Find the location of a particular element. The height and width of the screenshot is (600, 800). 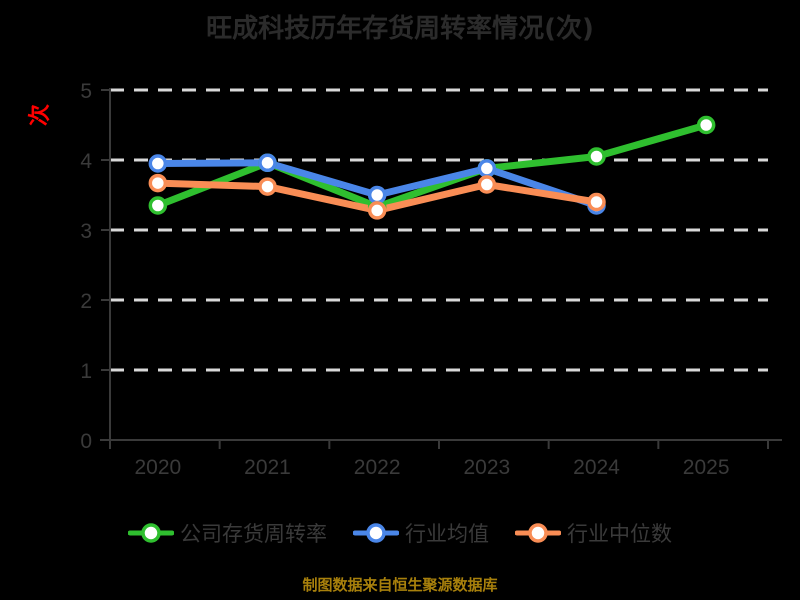

x-tick-label: 2025 is located at coordinates (706, 467).